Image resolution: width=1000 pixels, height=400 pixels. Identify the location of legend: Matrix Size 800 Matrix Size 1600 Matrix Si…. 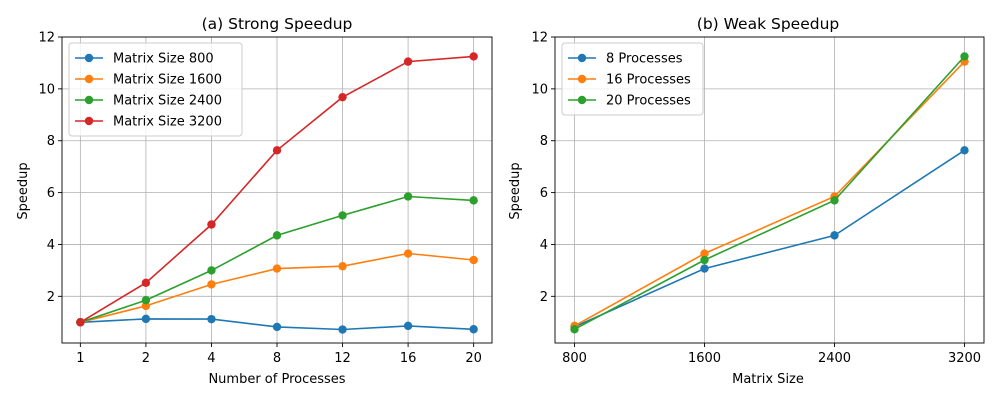
(155, 89).